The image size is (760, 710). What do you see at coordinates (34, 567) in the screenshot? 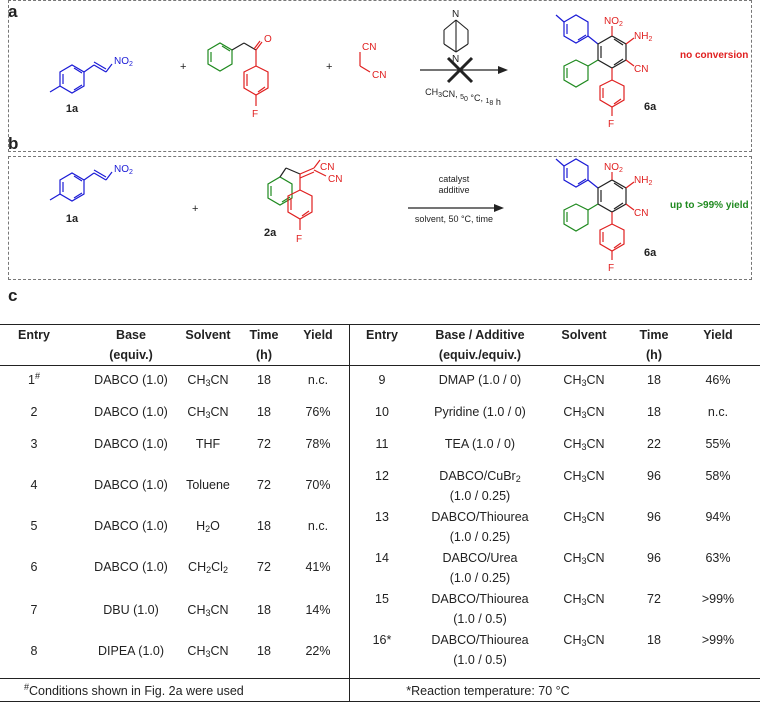
I see `cell-entry: 6` at bounding box center [34, 567].